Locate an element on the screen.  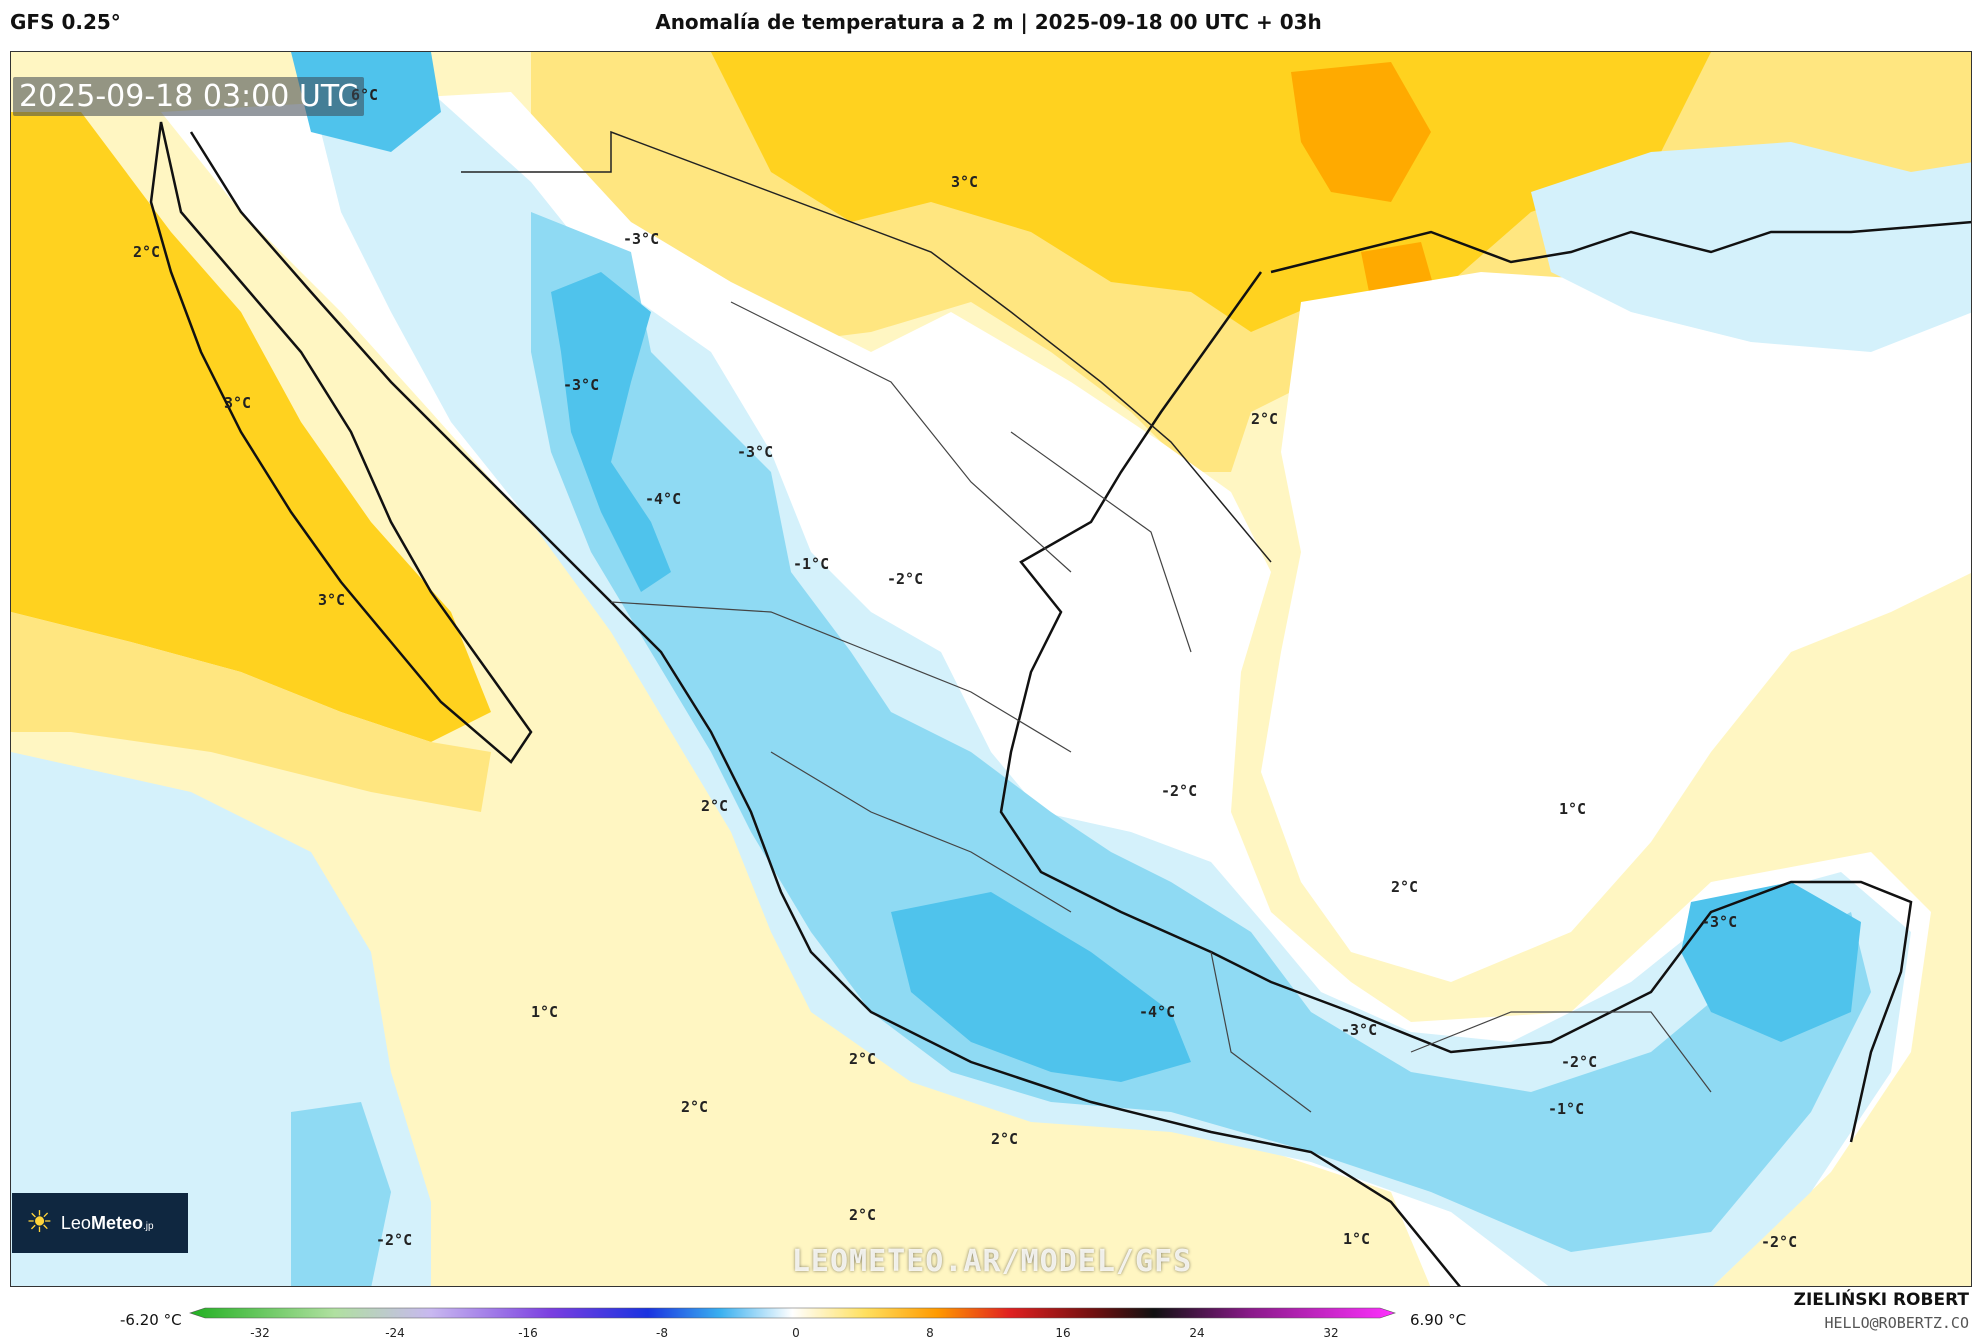
colorbar-tick: 24 is located at coordinates (1196, 1332).